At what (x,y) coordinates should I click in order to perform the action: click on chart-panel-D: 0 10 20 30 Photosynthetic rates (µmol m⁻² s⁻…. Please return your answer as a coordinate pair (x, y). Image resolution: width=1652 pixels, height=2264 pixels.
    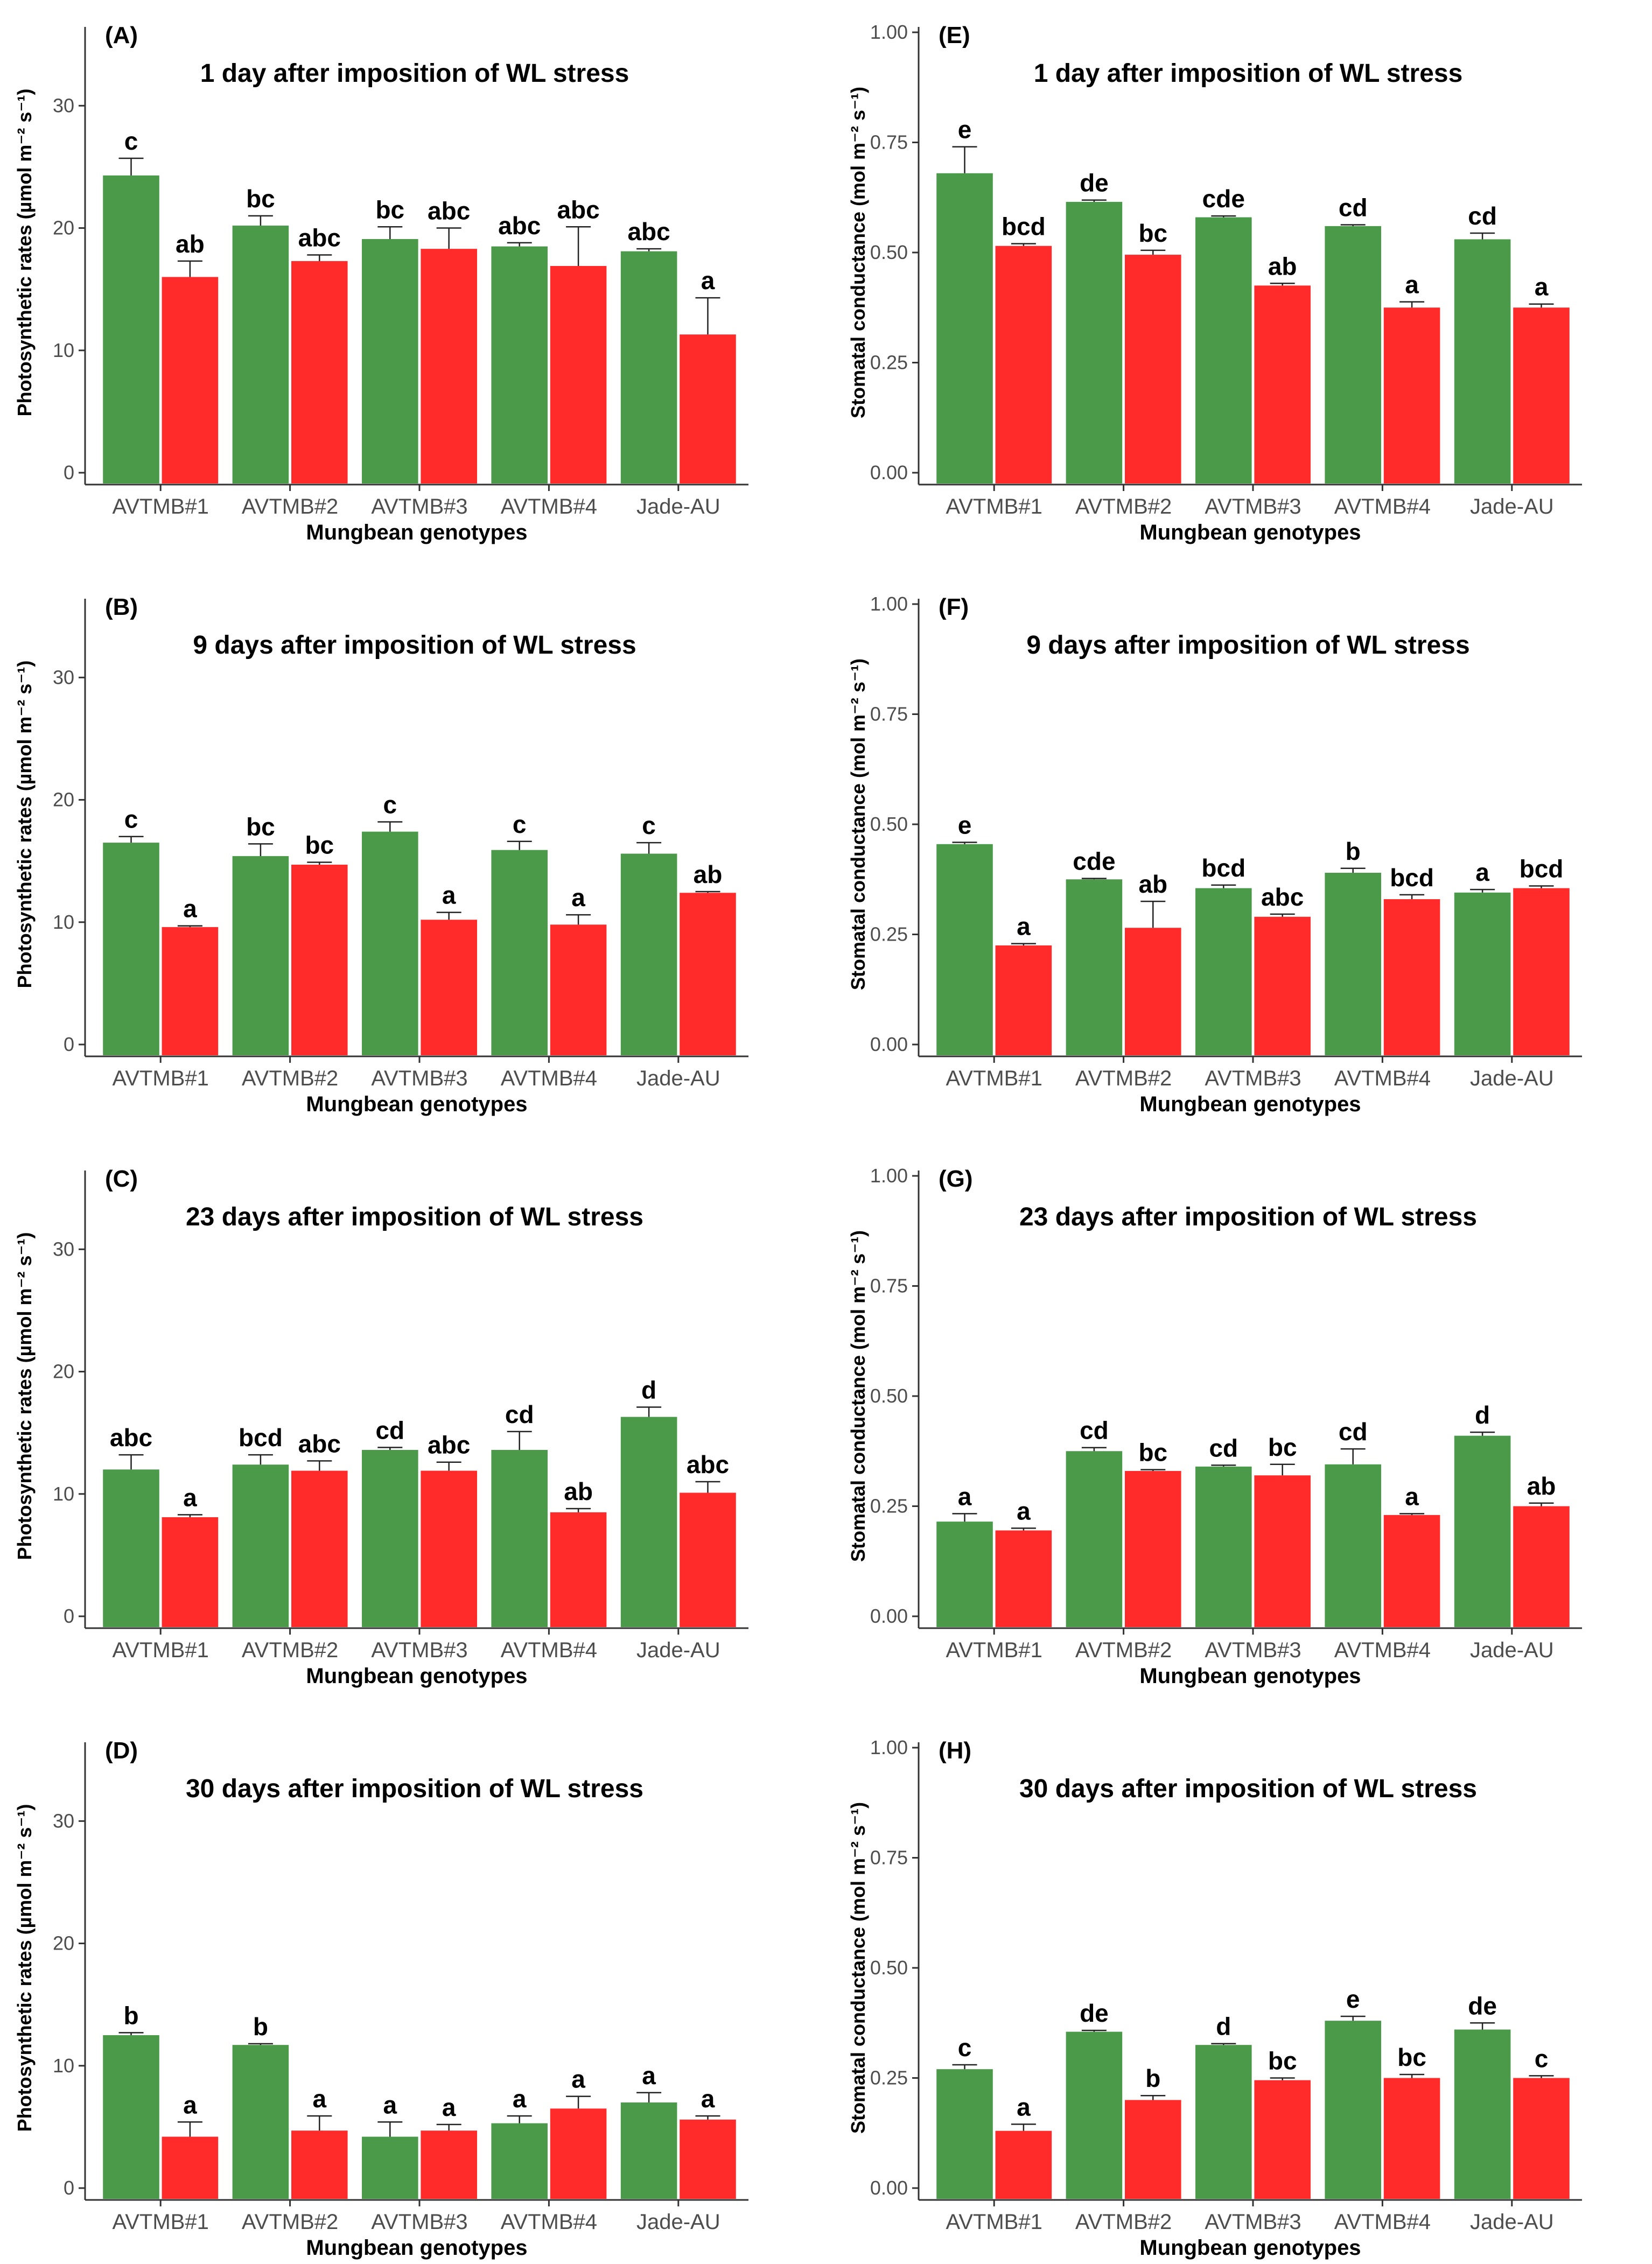
    Looking at the image, I should click on (380, 1998).